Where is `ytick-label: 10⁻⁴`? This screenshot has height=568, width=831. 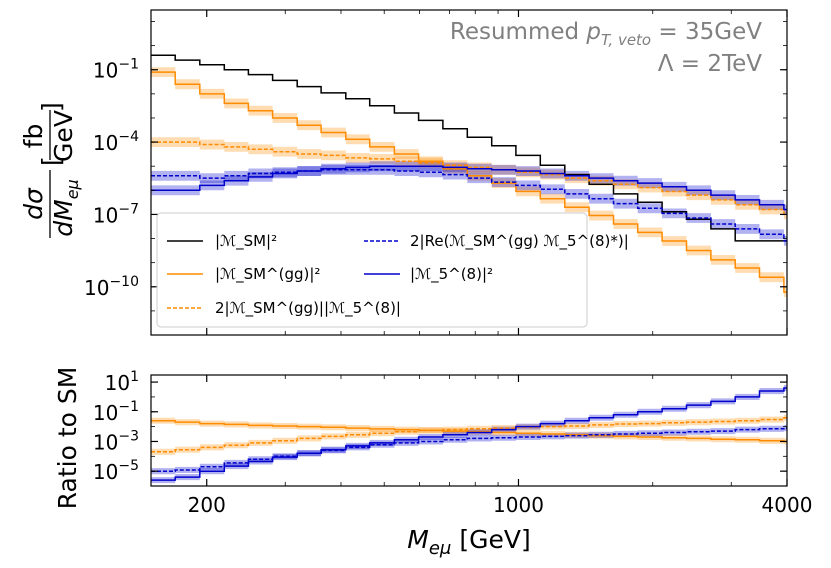
ytick-label: 10⁻⁴ is located at coordinates (116, 142).